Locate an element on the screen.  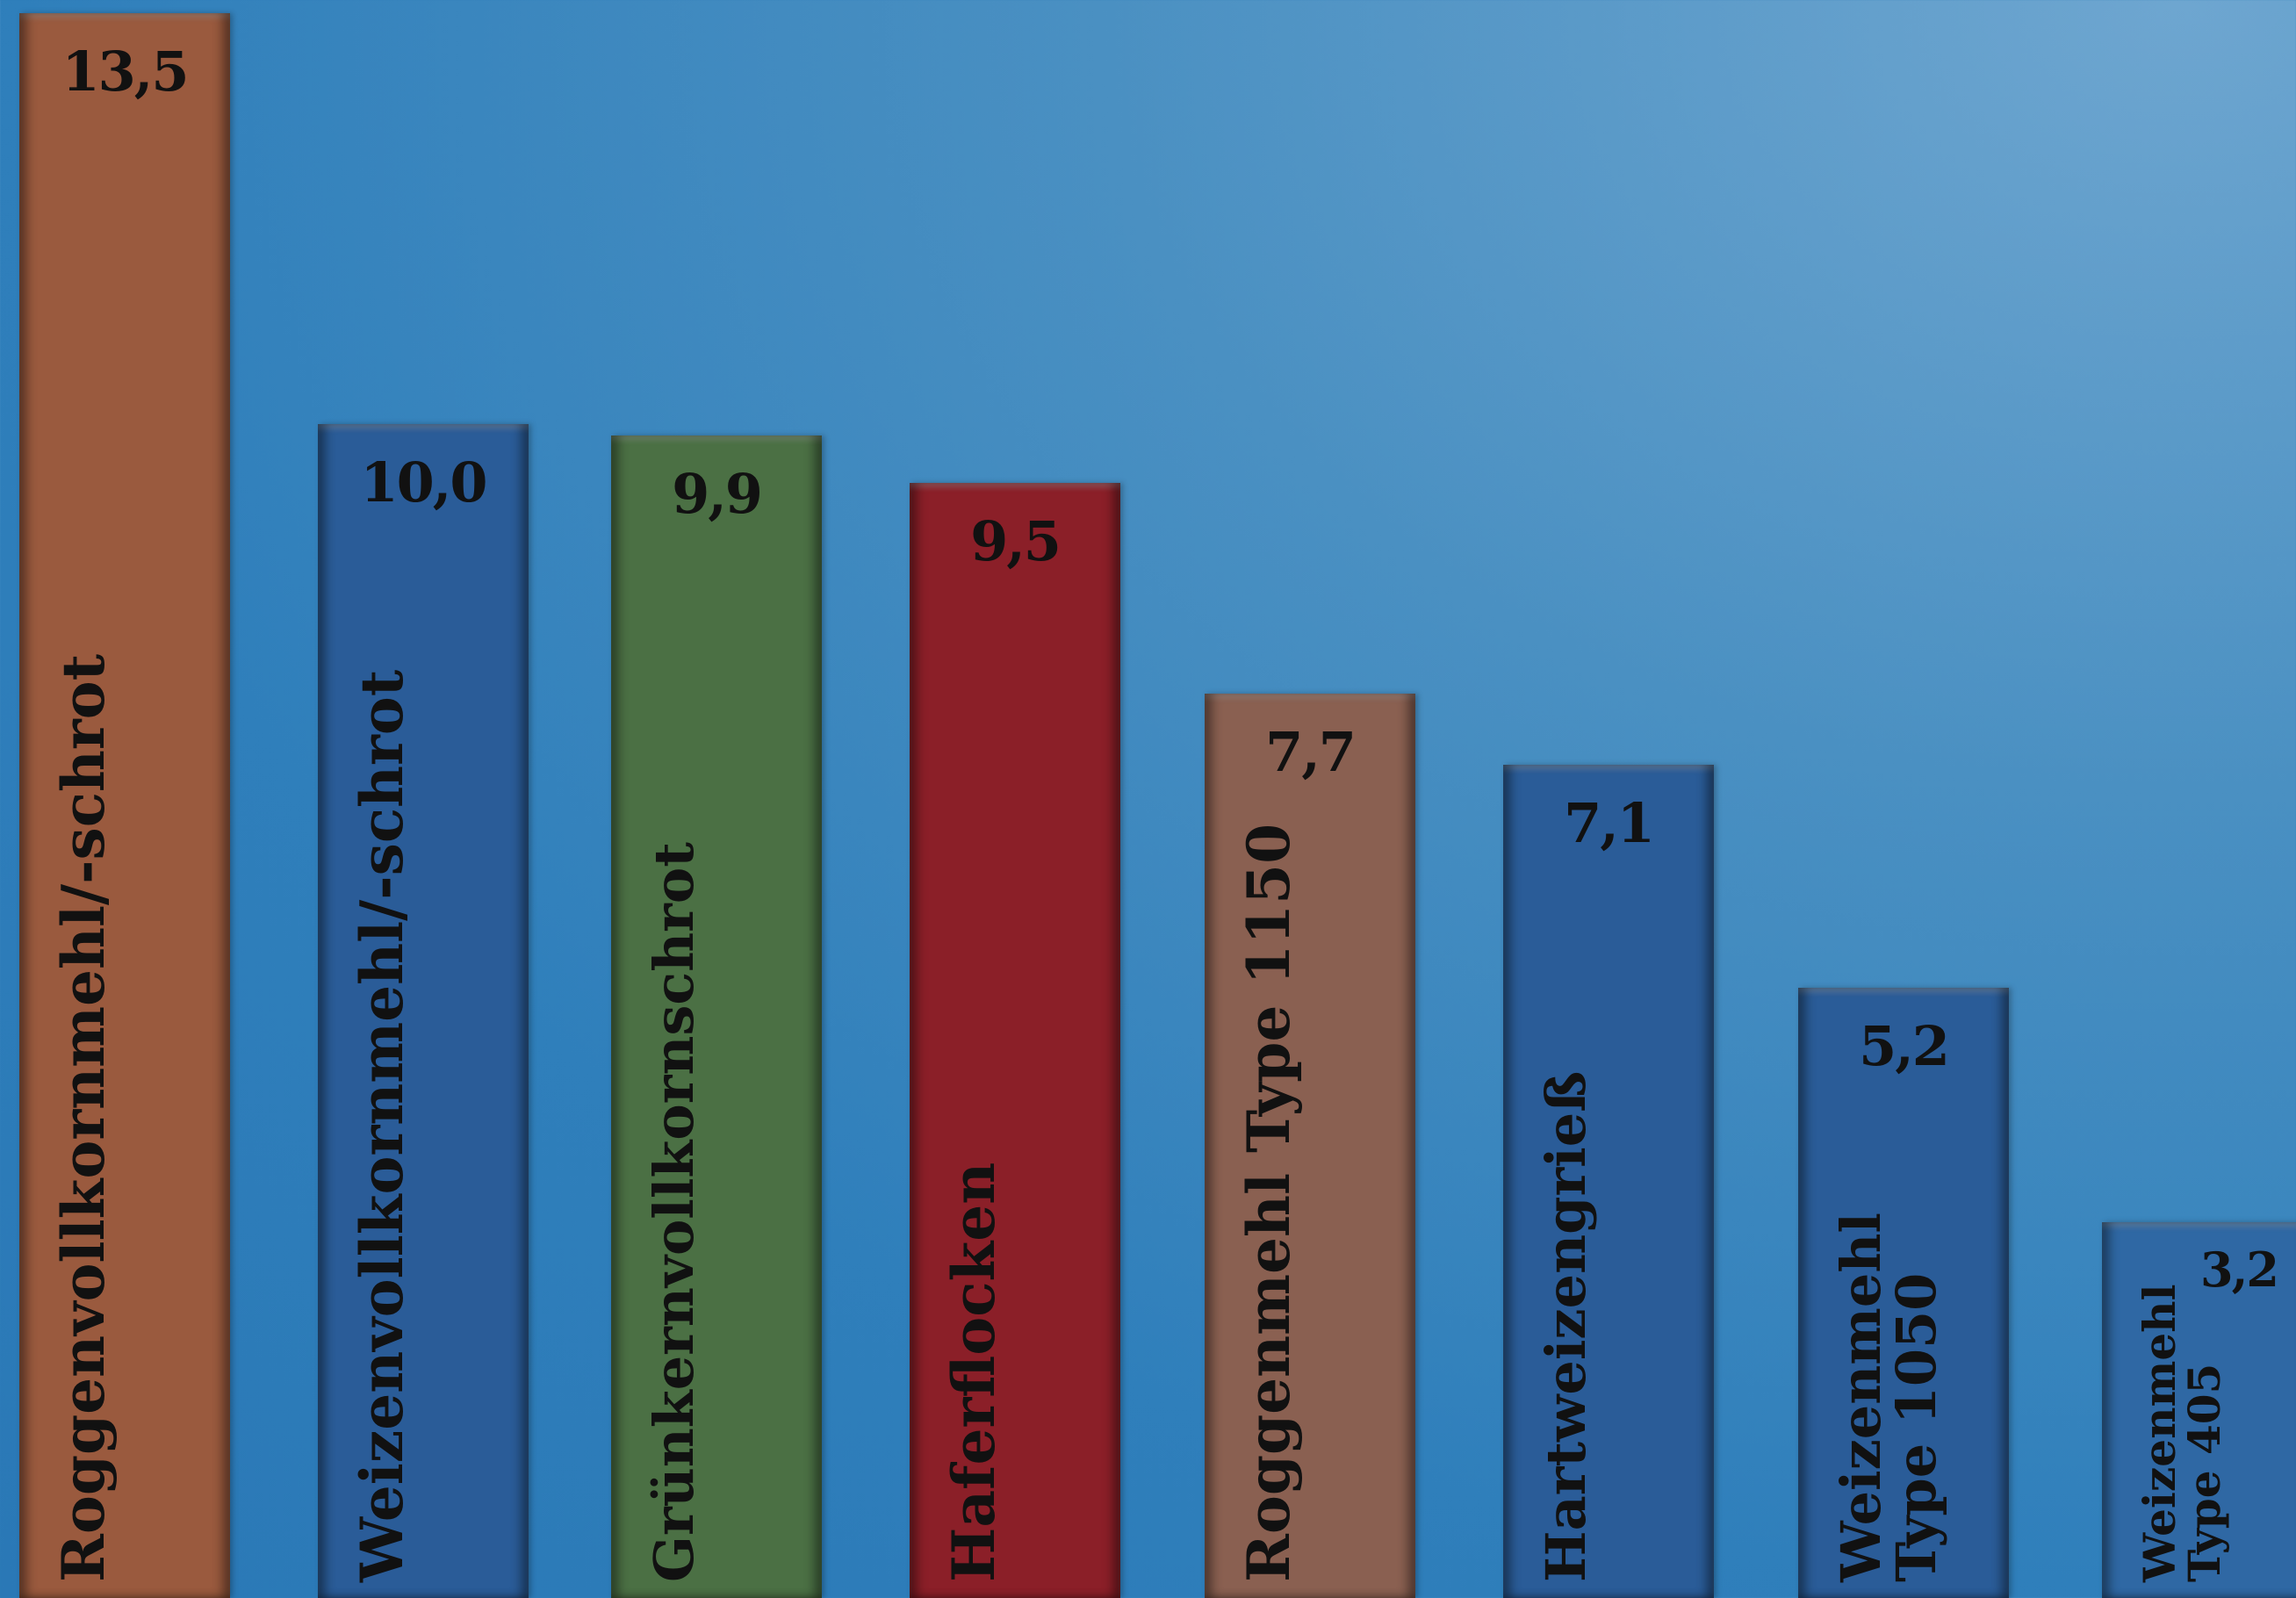
data-label: 3,2 is located at coordinates (2240, 1270).